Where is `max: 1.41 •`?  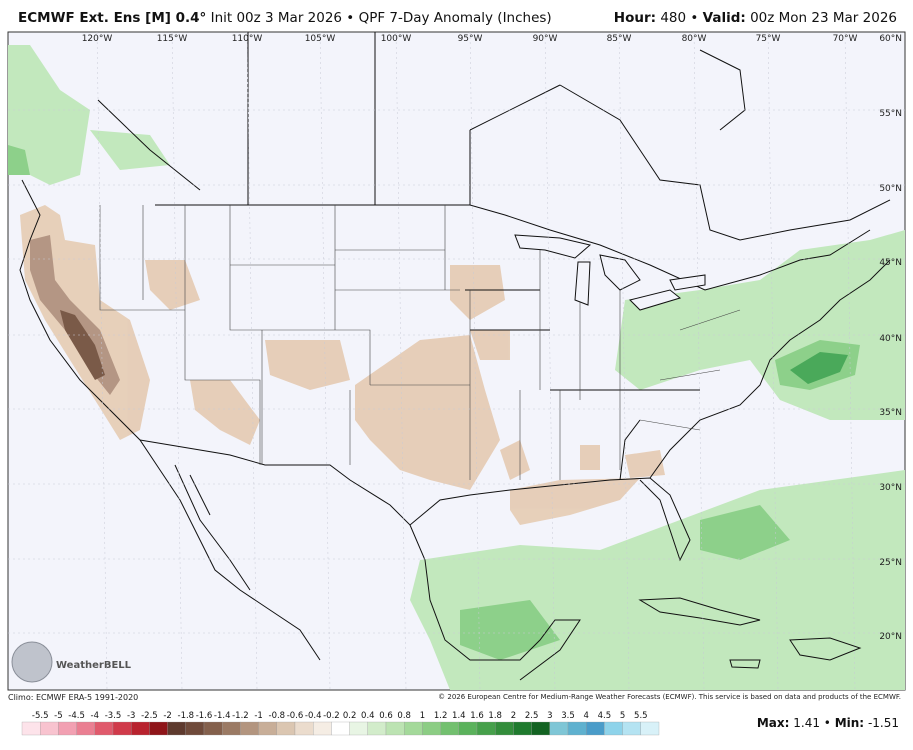 max: 1.41 • is located at coordinates (812, 723).